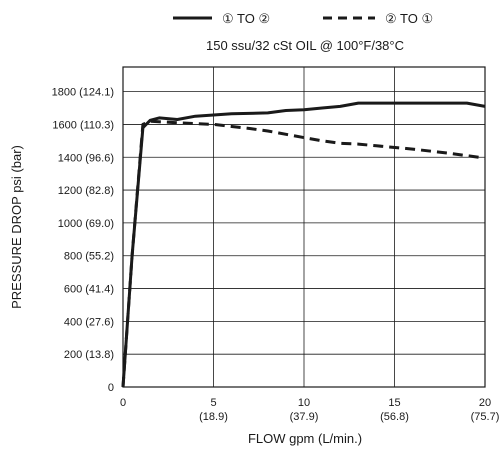  I want to click on y-tick-label: 1000 (69.0), so click(86, 224).